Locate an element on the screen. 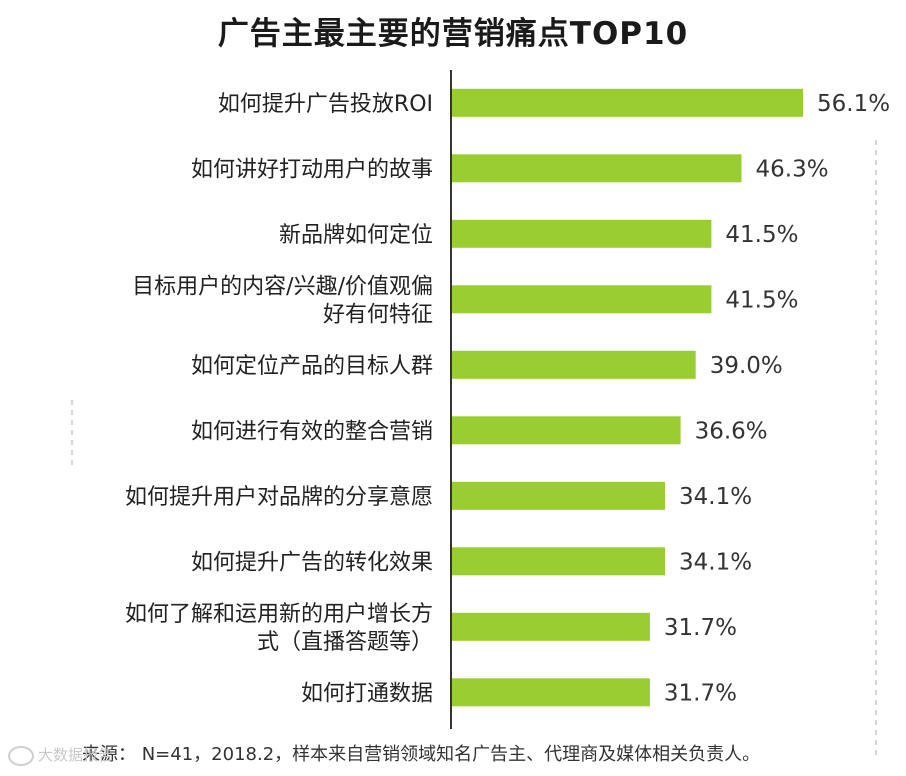 This screenshot has width=906, height=776. category-label-6: 如何进行有效的整合营销 is located at coordinates (312, 431).